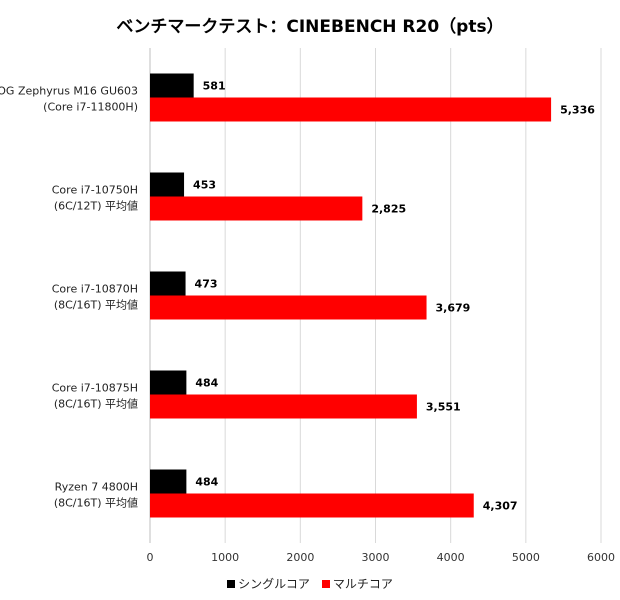 The height and width of the screenshot is (600, 620). I want to click on data-label: 473, so click(206, 284).